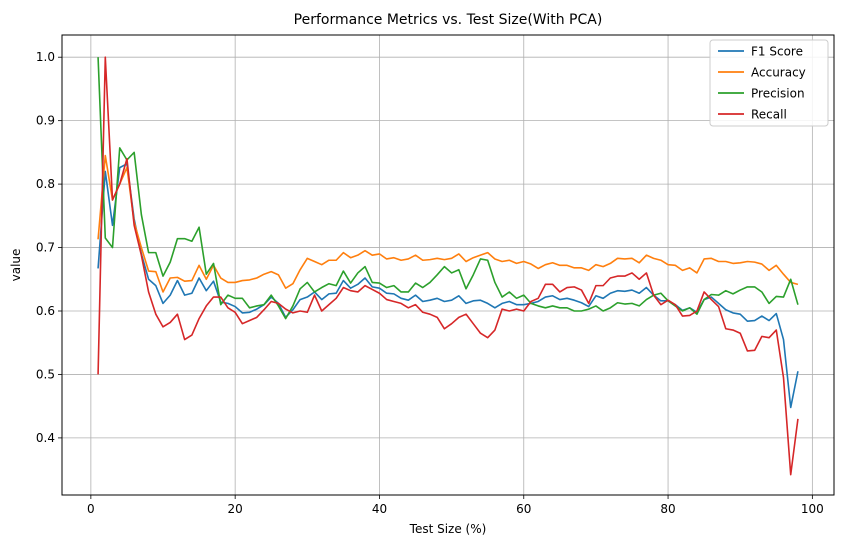  What do you see at coordinates (455, 505) in the screenshot?
I see `x-axis-ticks: 0 20 40 60 80 100` at bounding box center [455, 505].